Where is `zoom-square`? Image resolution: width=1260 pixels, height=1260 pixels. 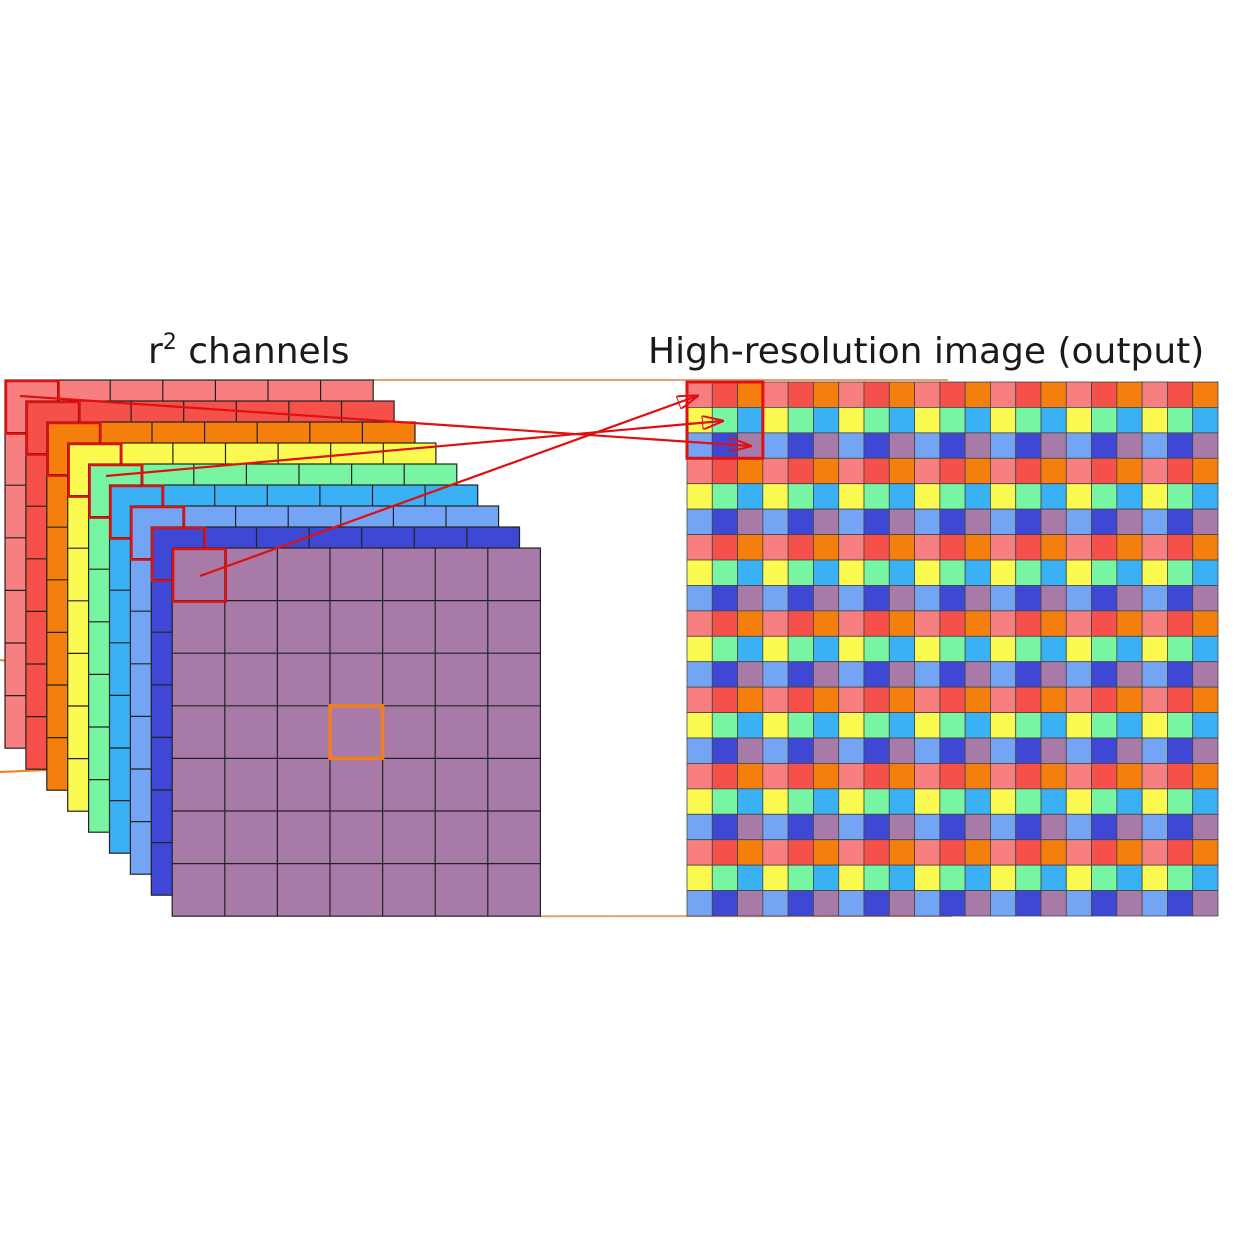
zoom-square is located at coordinates (356, 732).